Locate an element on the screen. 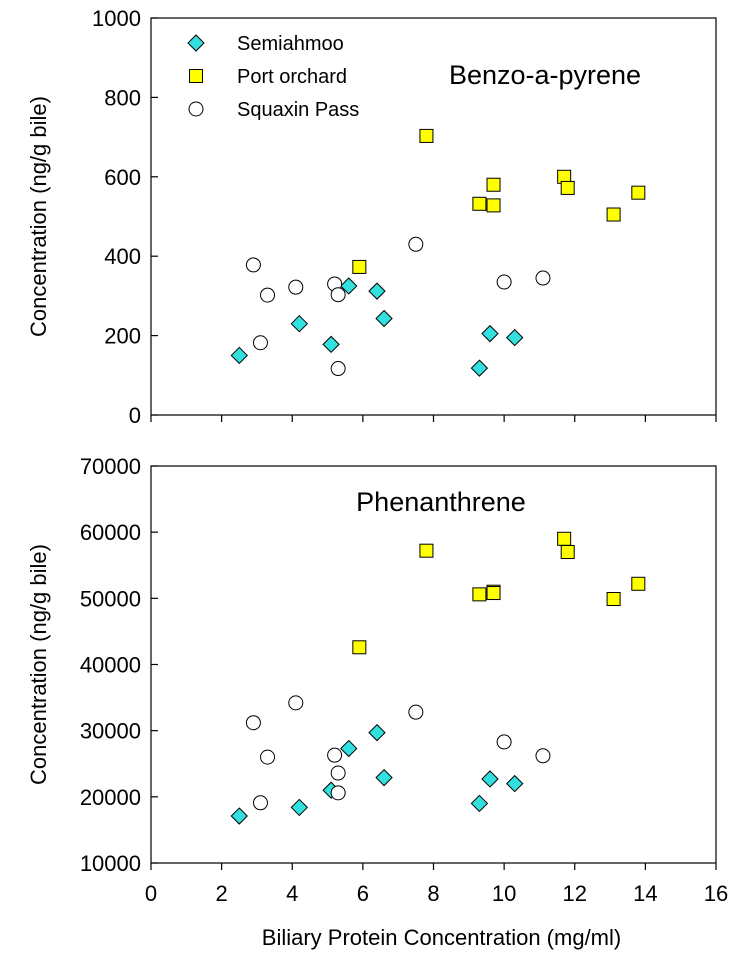 The image size is (736, 966). chart-title: Phenanthrene is located at coordinates (441, 502).